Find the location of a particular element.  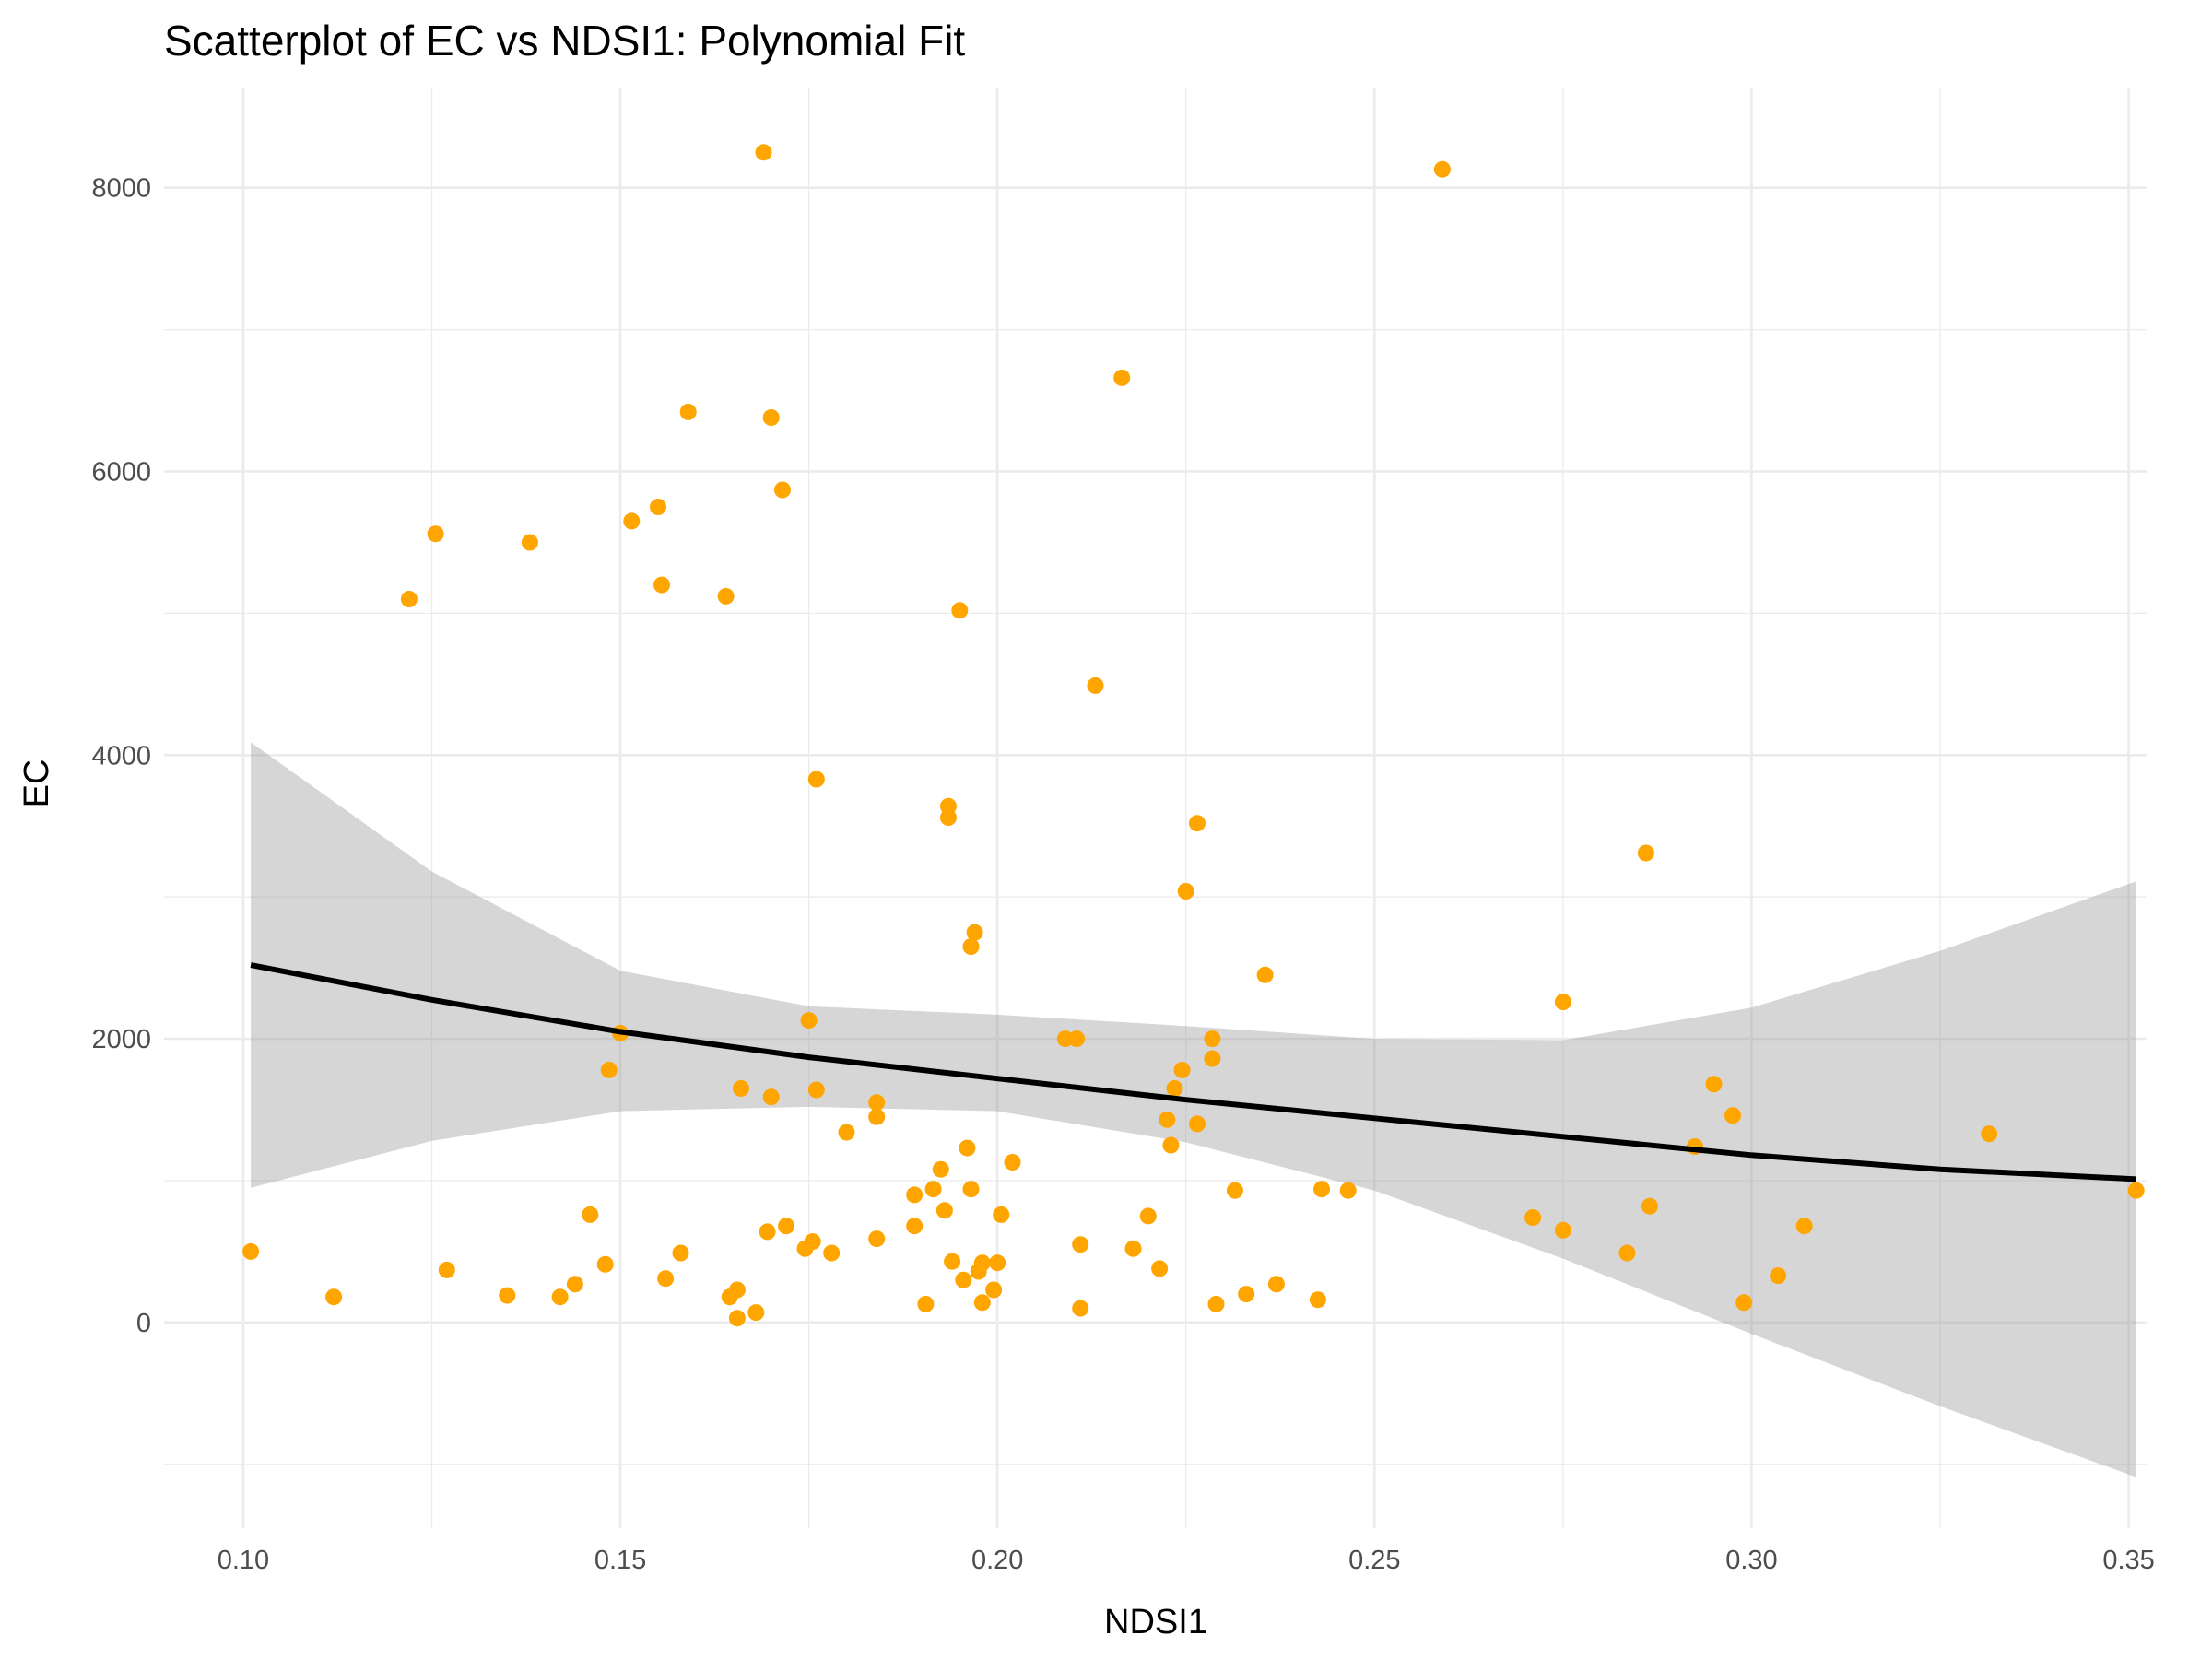

x-tick-label: 0.35 is located at coordinates (2128, 1560).